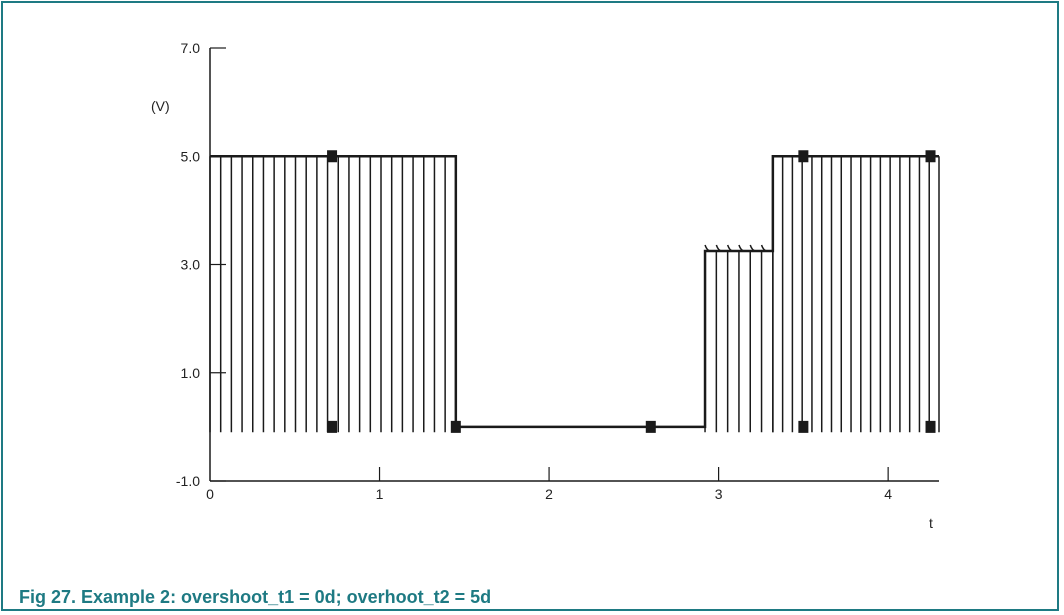 The width and height of the screenshot is (1064, 615). What do you see at coordinates (160, 106) in the screenshot?
I see `y-axis-label: (V)` at bounding box center [160, 106].